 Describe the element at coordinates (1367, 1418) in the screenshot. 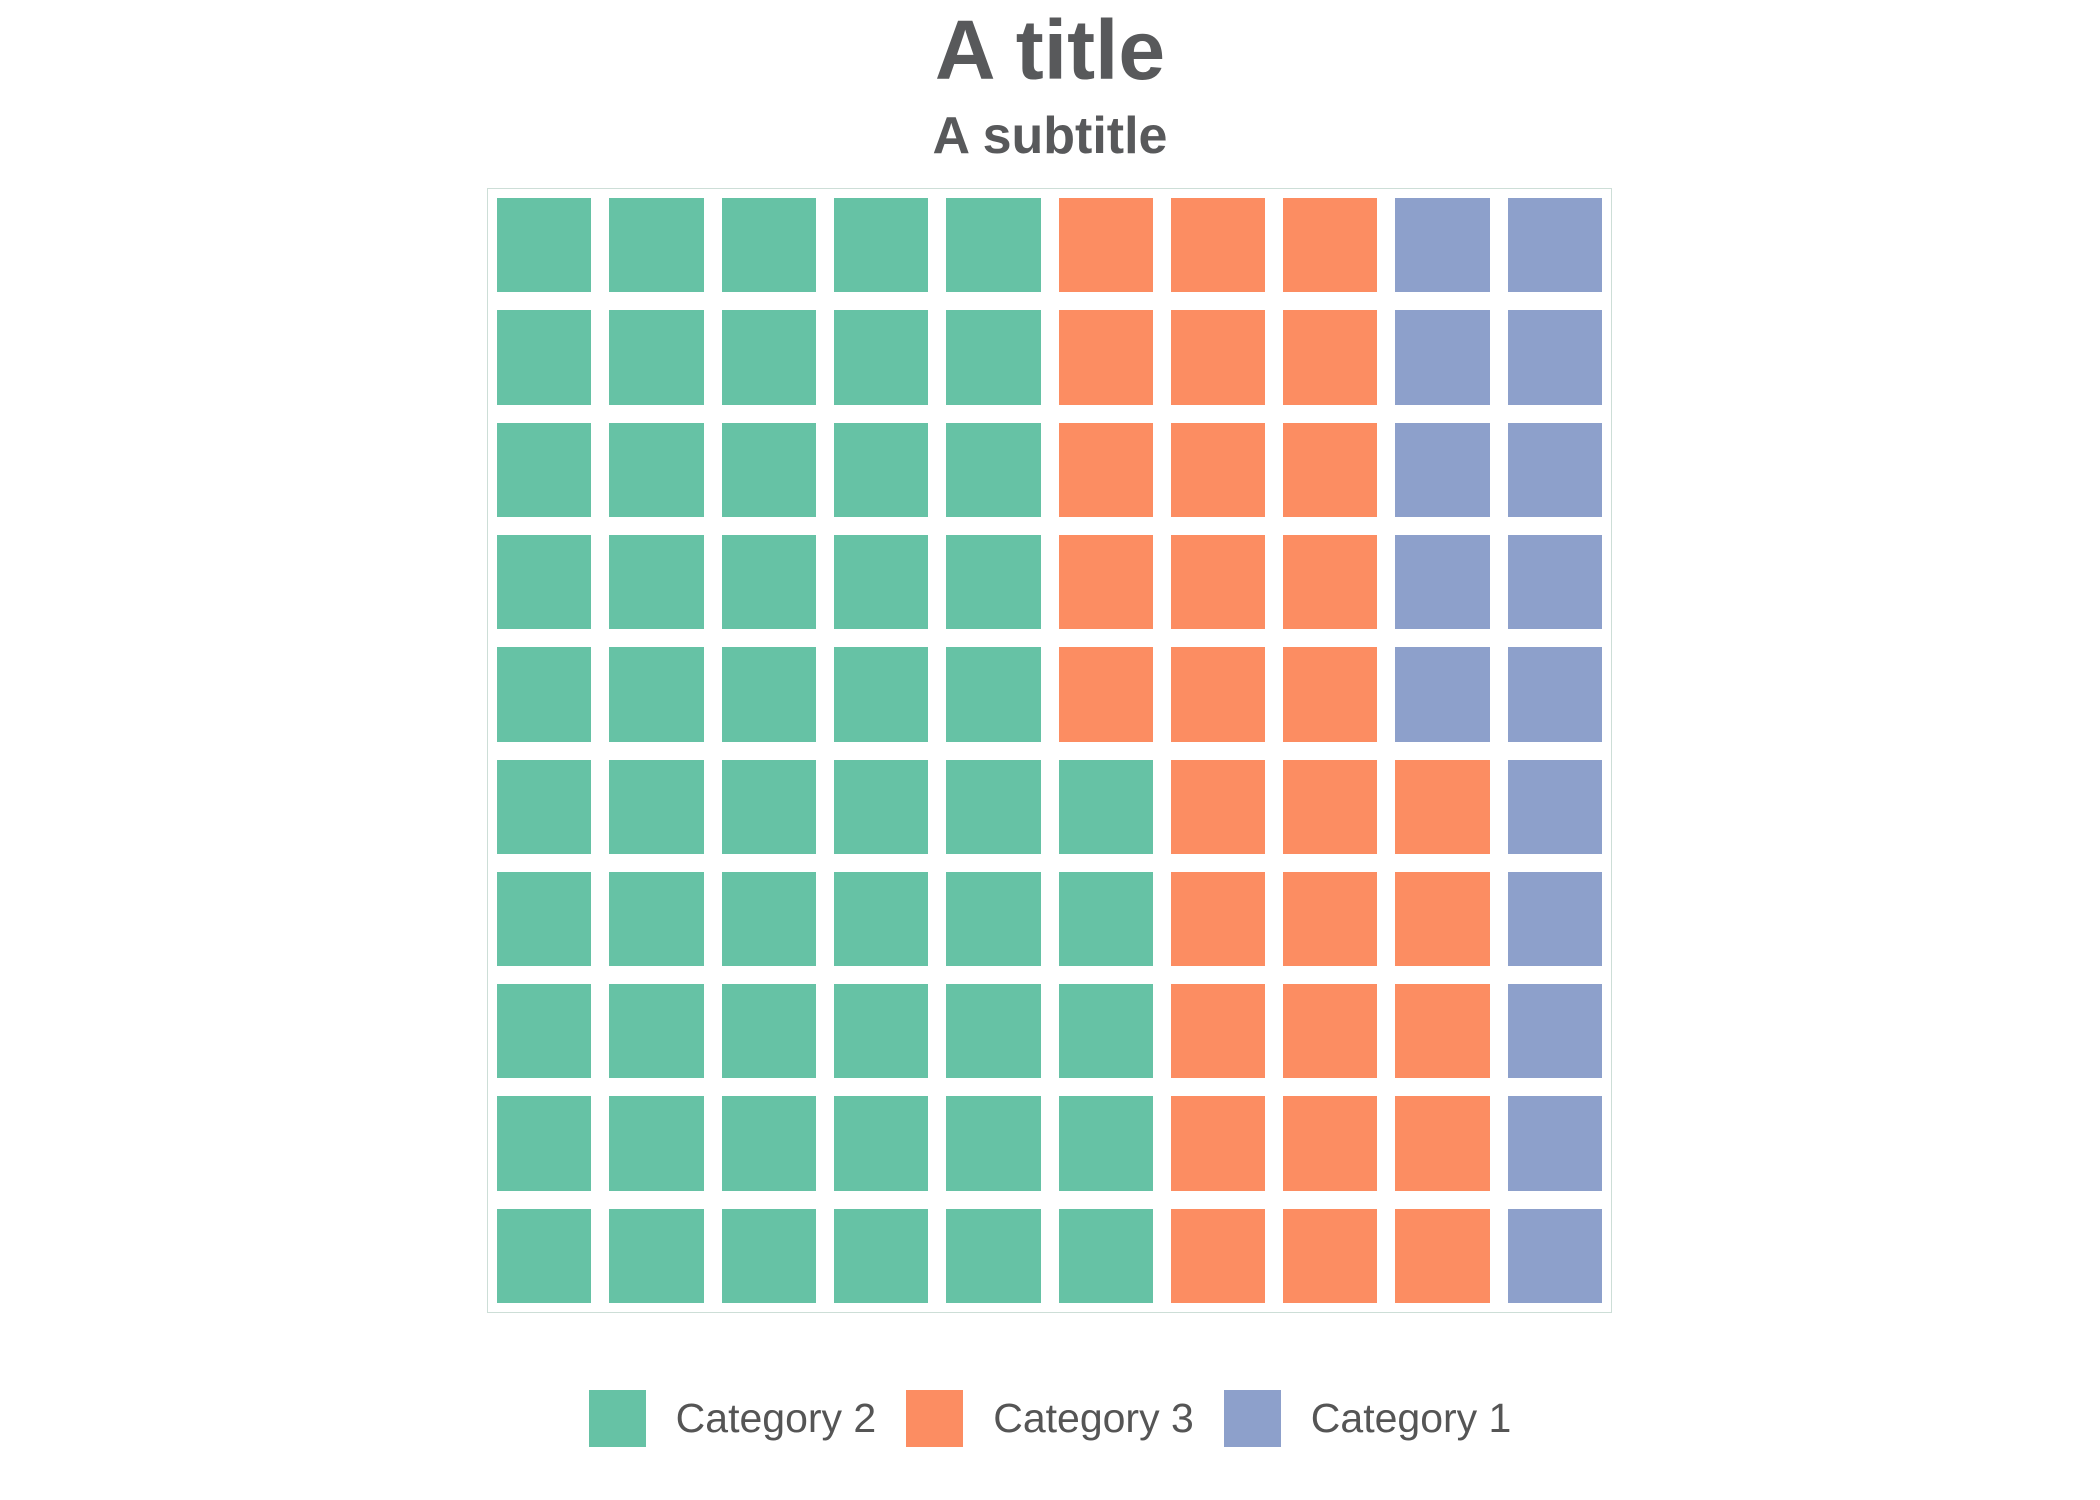

I see `legend-item-category-1: Category 1` at that location.